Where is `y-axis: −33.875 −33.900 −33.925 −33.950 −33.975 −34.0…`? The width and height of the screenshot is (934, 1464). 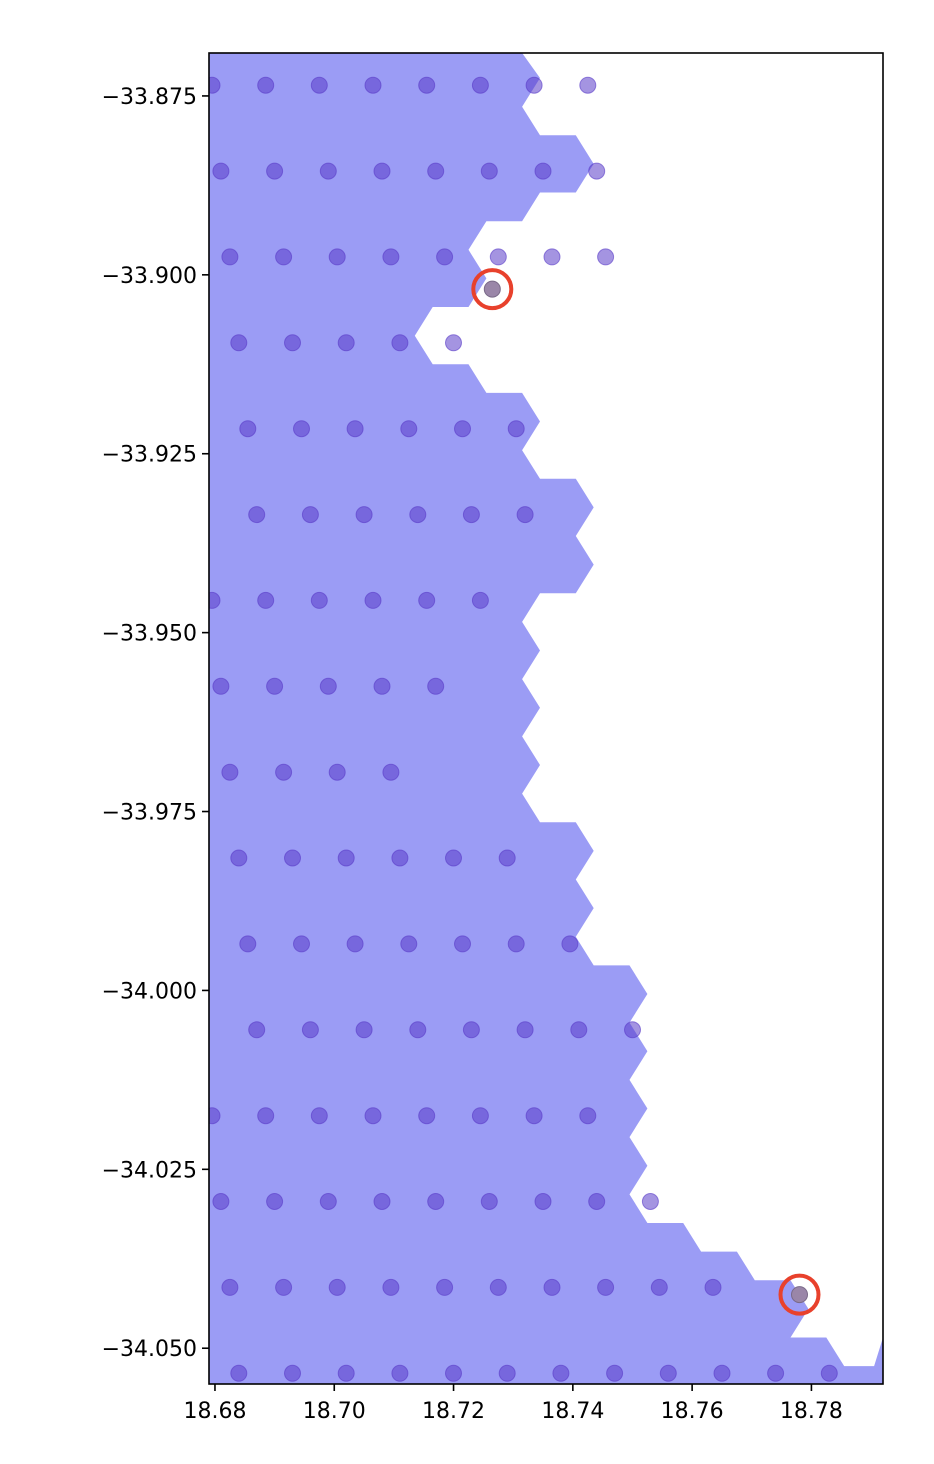 y-axis: −33.875 −33.900 −33.925 −33.950 −33.975 −34.0… is located at coordinates (155, 723).